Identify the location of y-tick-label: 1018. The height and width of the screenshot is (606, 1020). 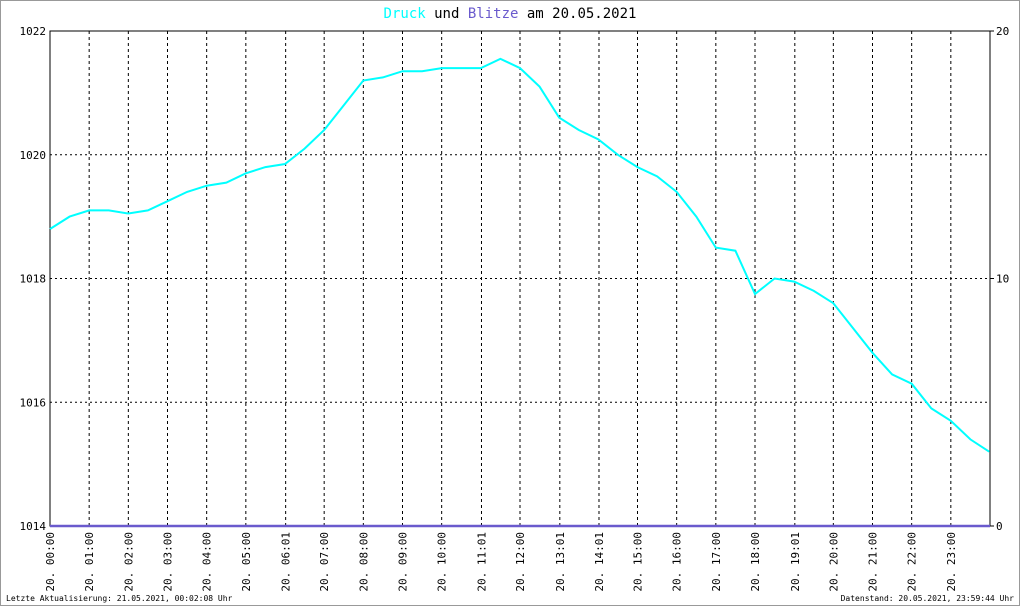
(33, 279).